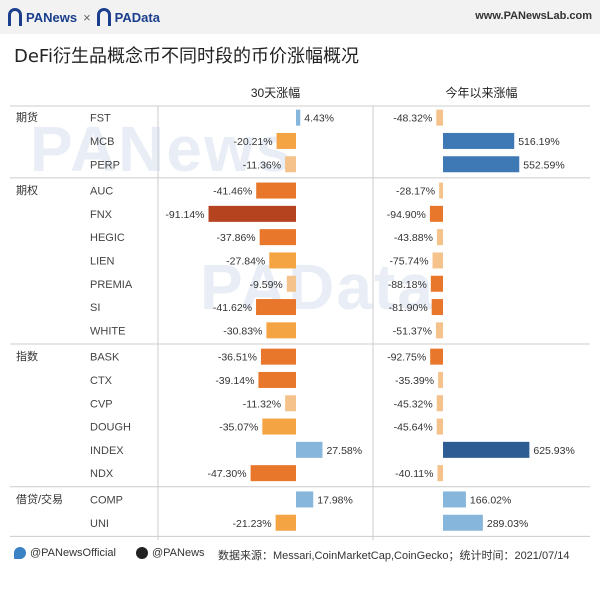 Image resolution: width=600 pixels, height=616 pixels. Describe the element at coordinates (406, 358) in the screenshot. I see `bar-label-ytd: -92.75%` at that location.